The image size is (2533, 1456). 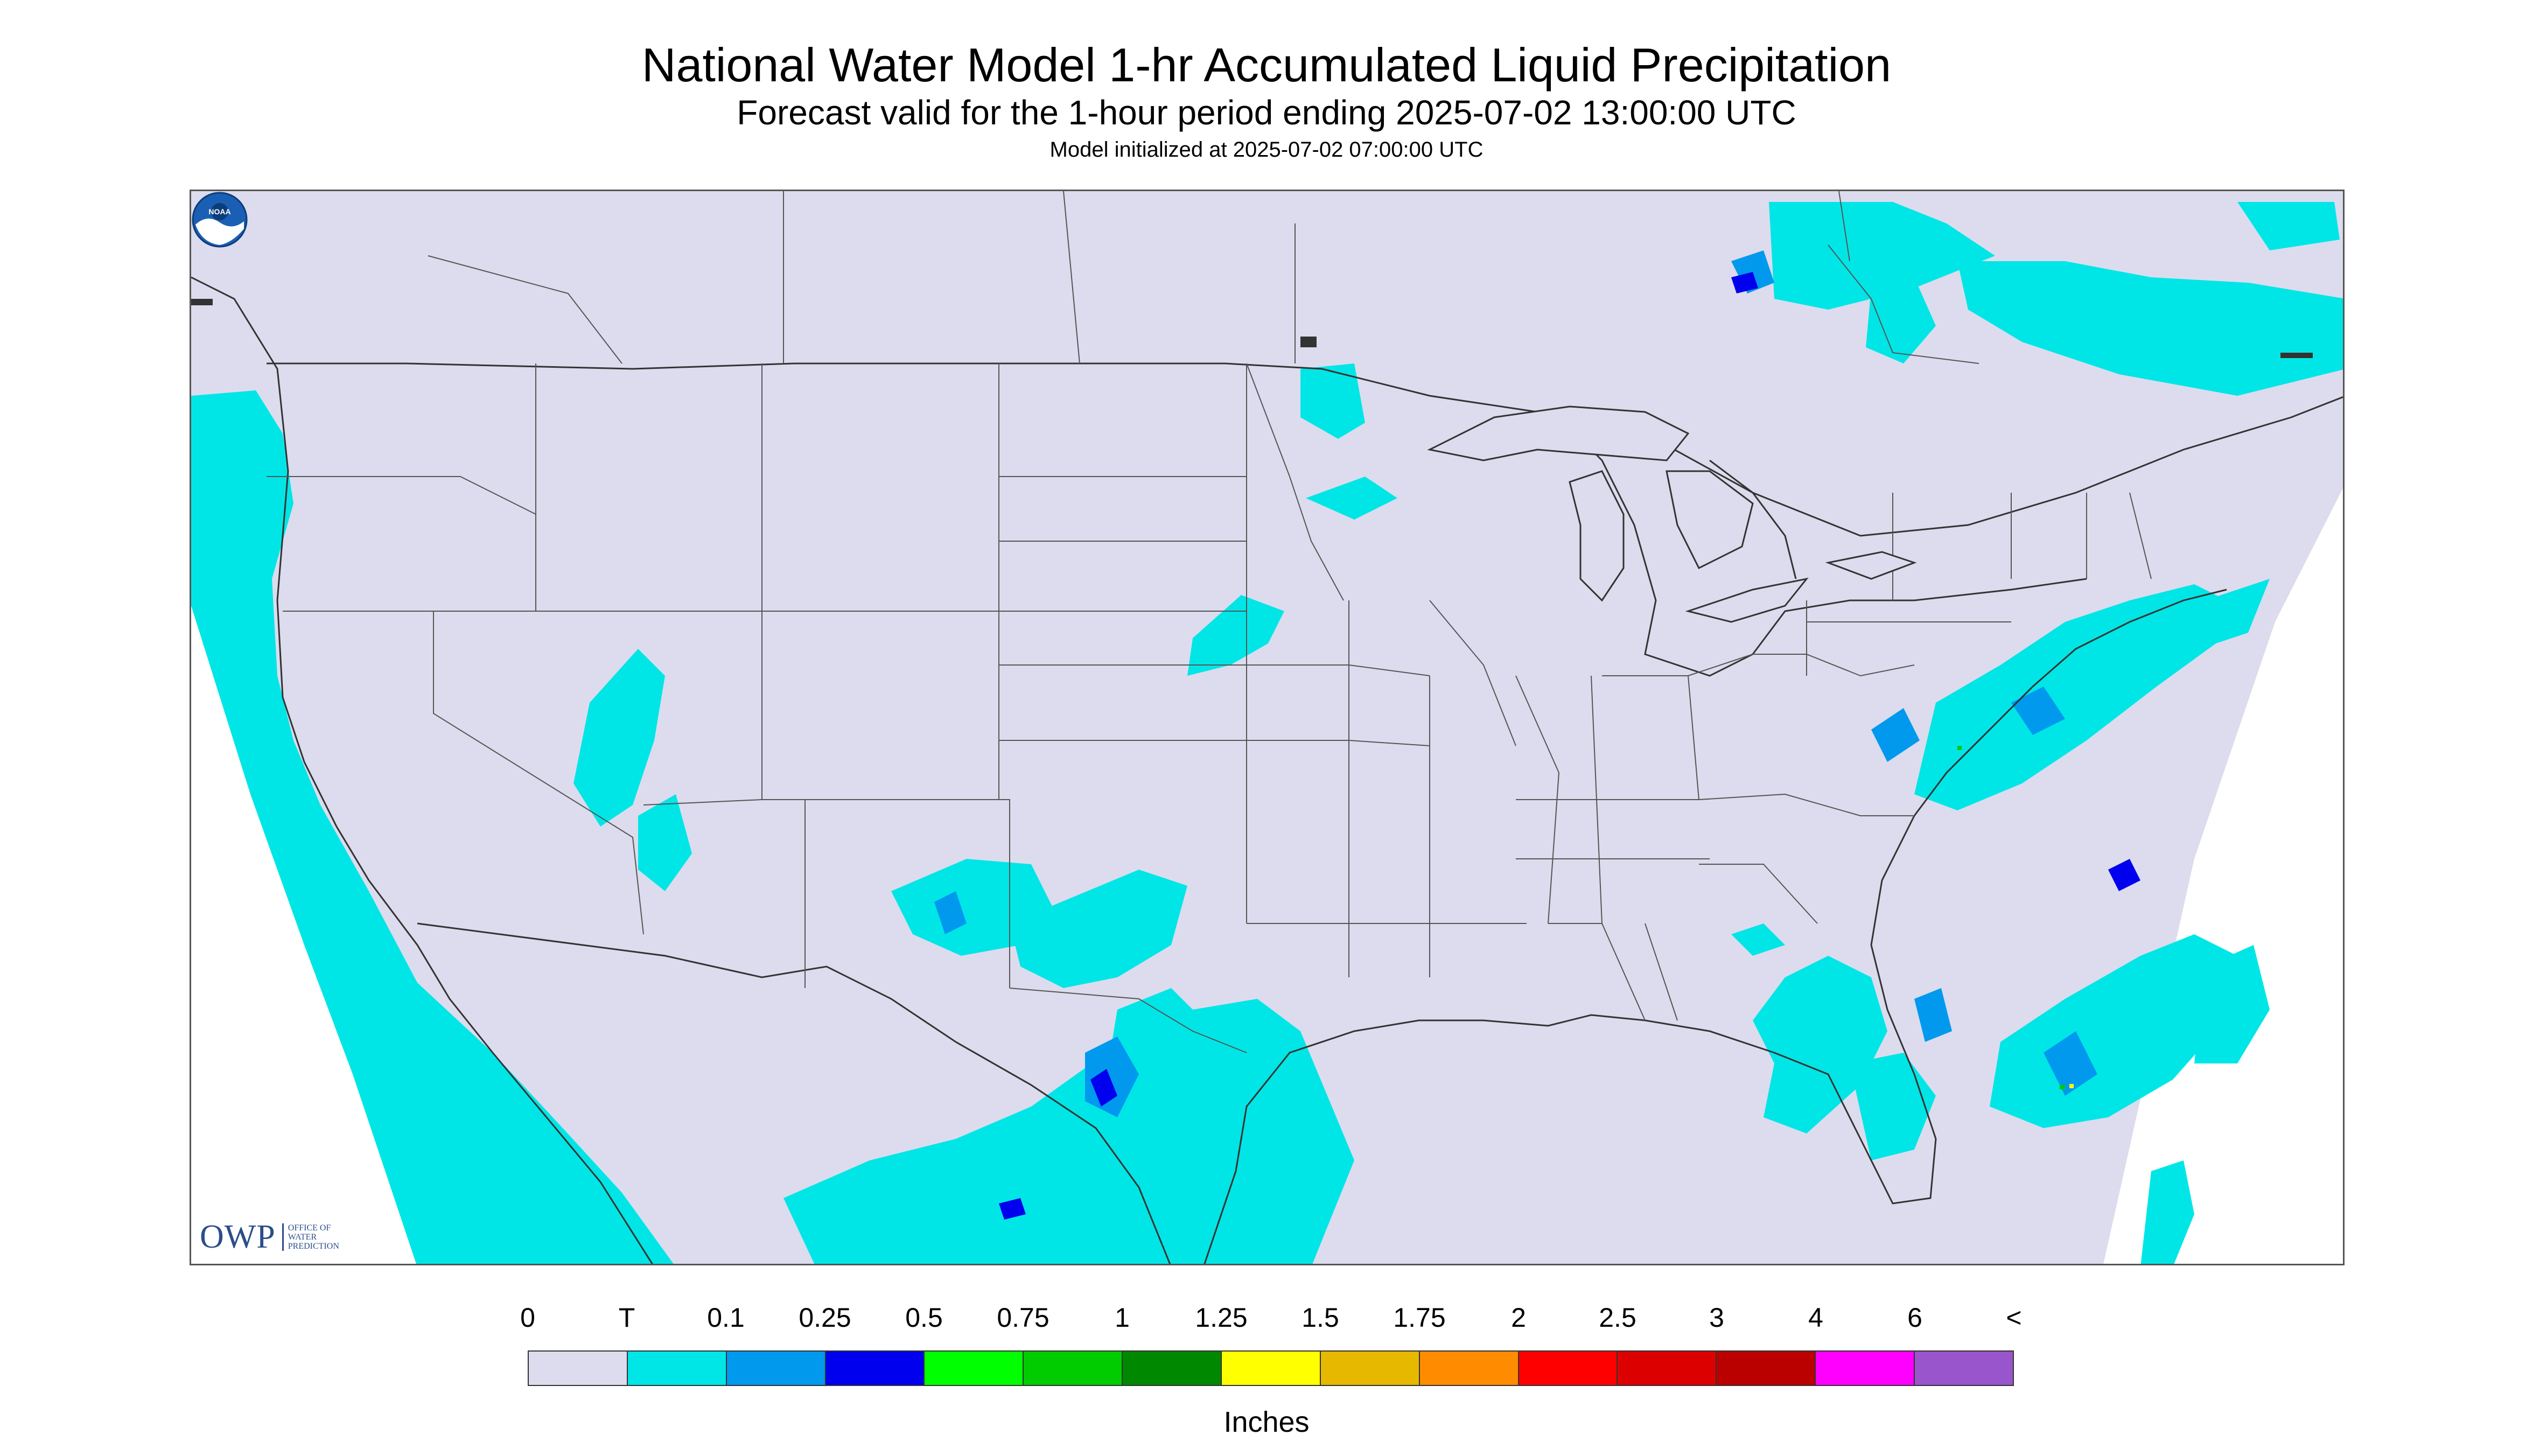 I want to click on legend-colorbar, so click(x=1271, y=1368).